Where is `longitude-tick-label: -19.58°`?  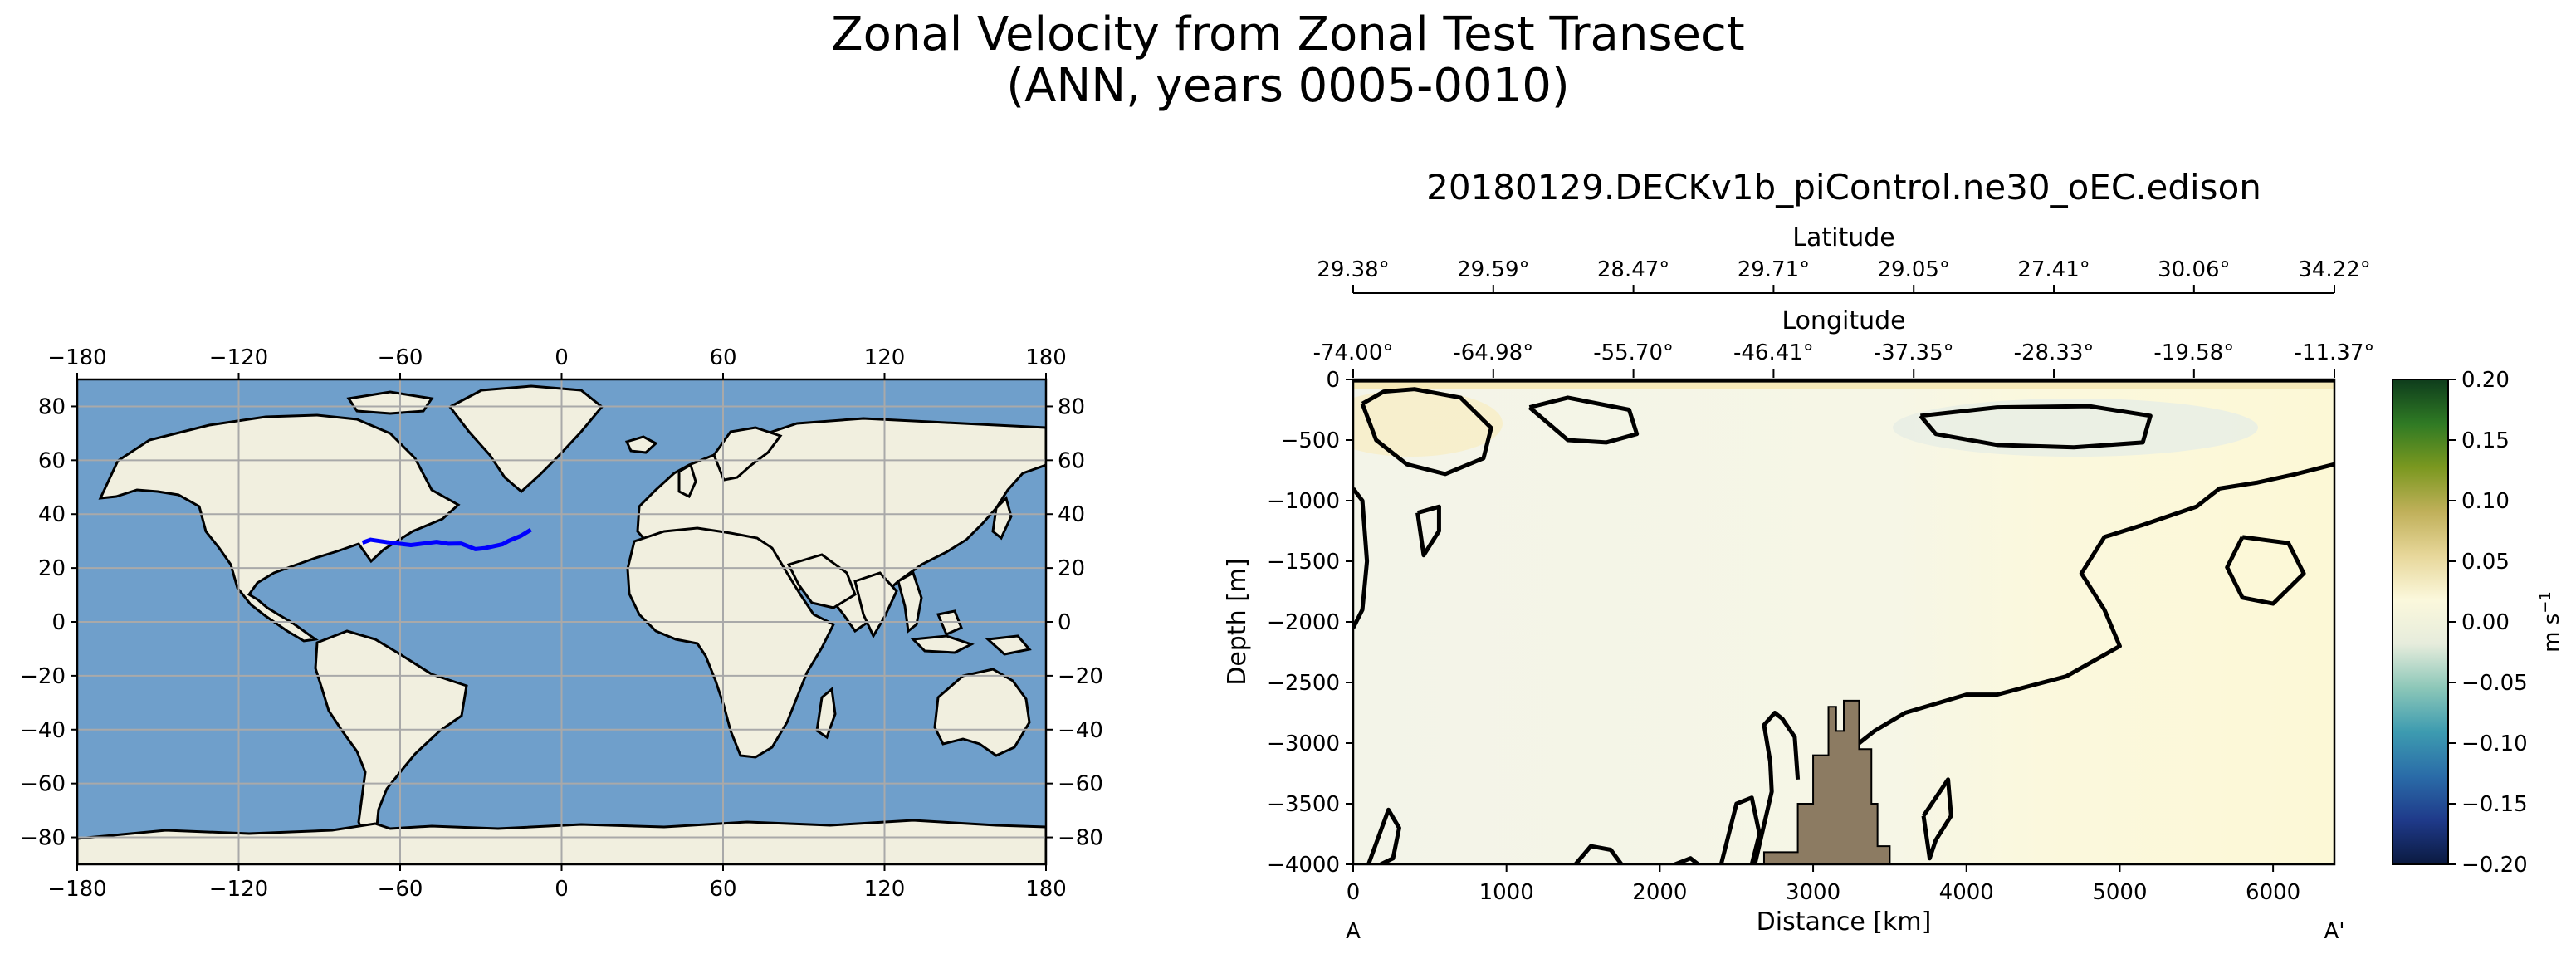 longitude-tick-label: -19.58° is located at coordinates (2193, 353).